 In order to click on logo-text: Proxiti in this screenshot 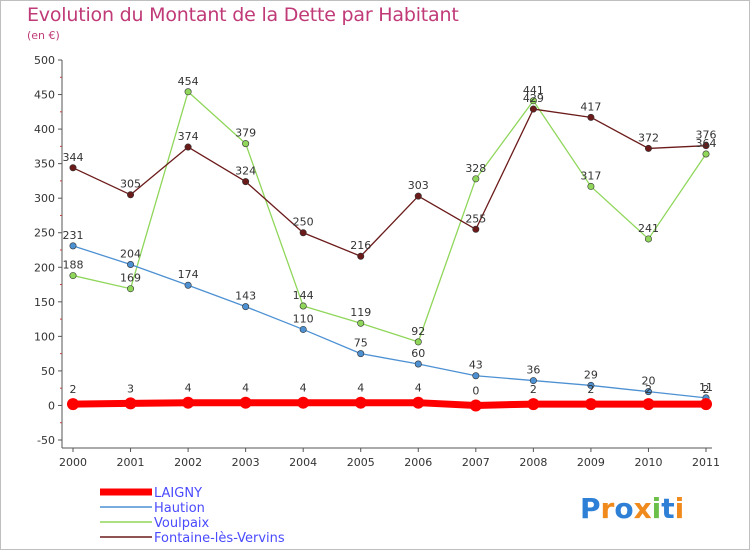, I will do `click(632, 508)`.